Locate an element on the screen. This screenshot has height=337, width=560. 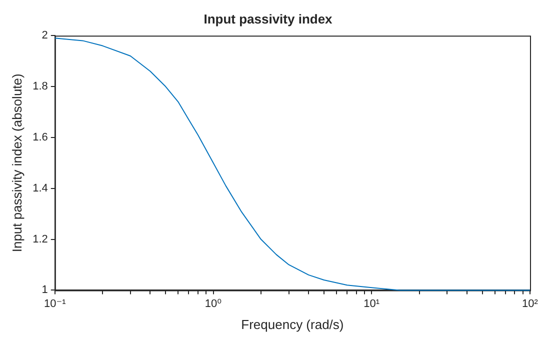
y-tick-label: 1.8 is located at coordinates (40, 86).